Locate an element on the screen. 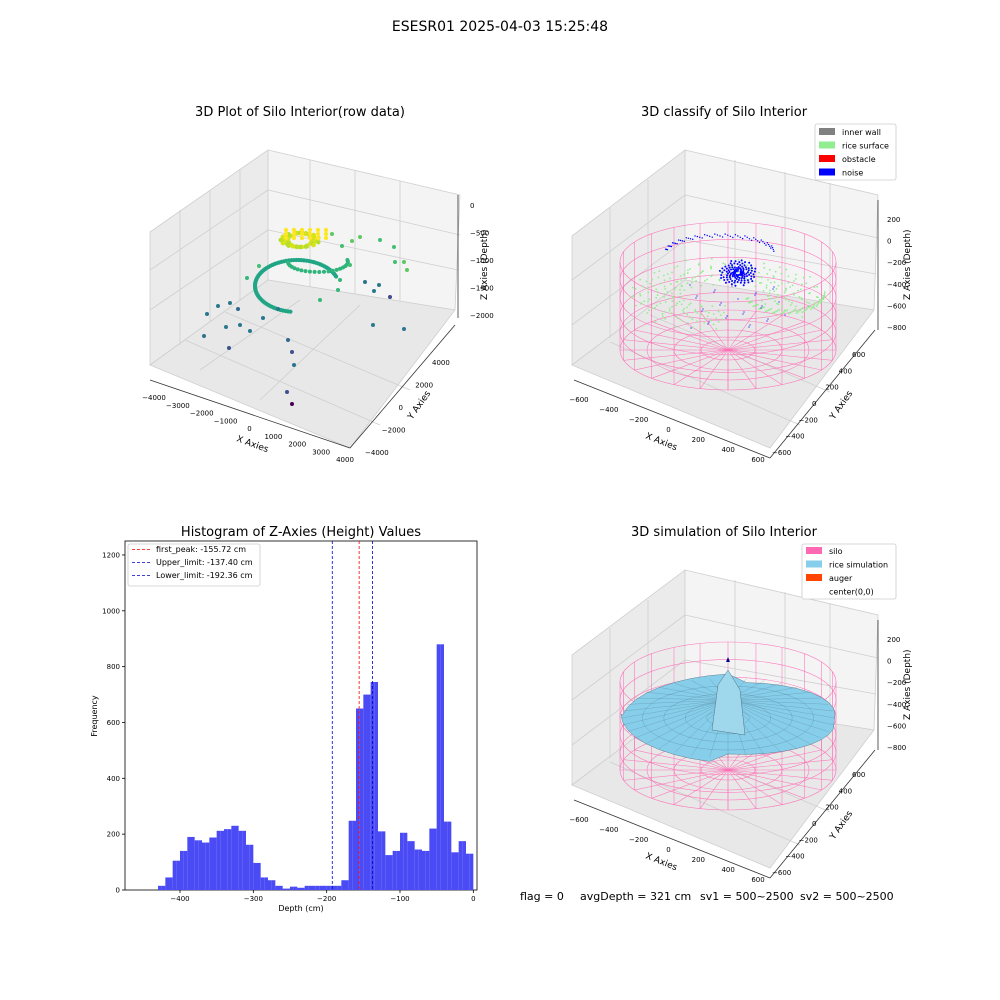 Image resolution: width=1000 pixels, height=1000 pixels. classify-legend-label-0: inner wall is located at coordinates (861, 132).